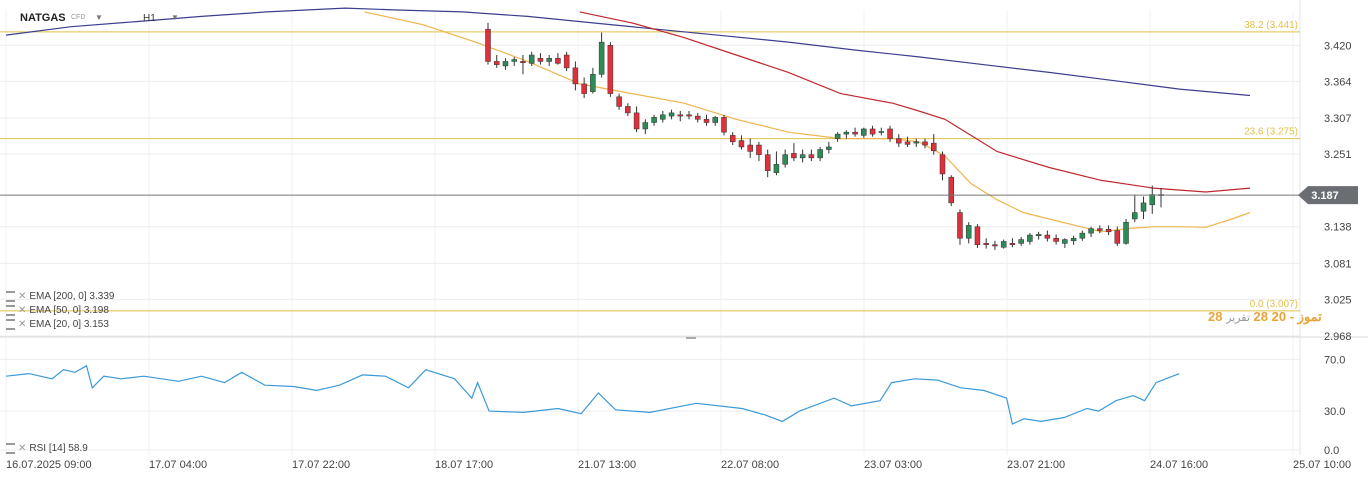  I want to click on timeframe-dropdown-icon: ▼, so click(175, 17).